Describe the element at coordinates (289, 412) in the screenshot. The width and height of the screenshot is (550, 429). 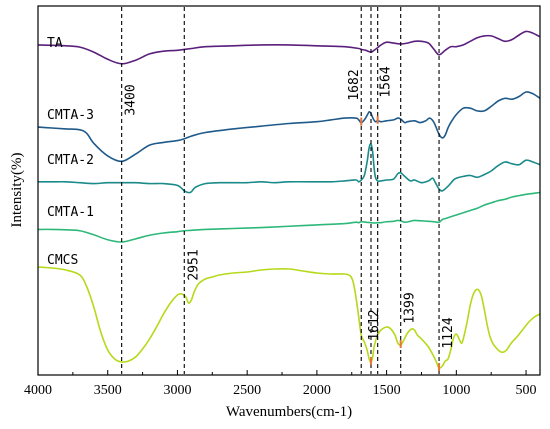
I see `x-axis-title: Wavenumbers(cm-1)` at that location.